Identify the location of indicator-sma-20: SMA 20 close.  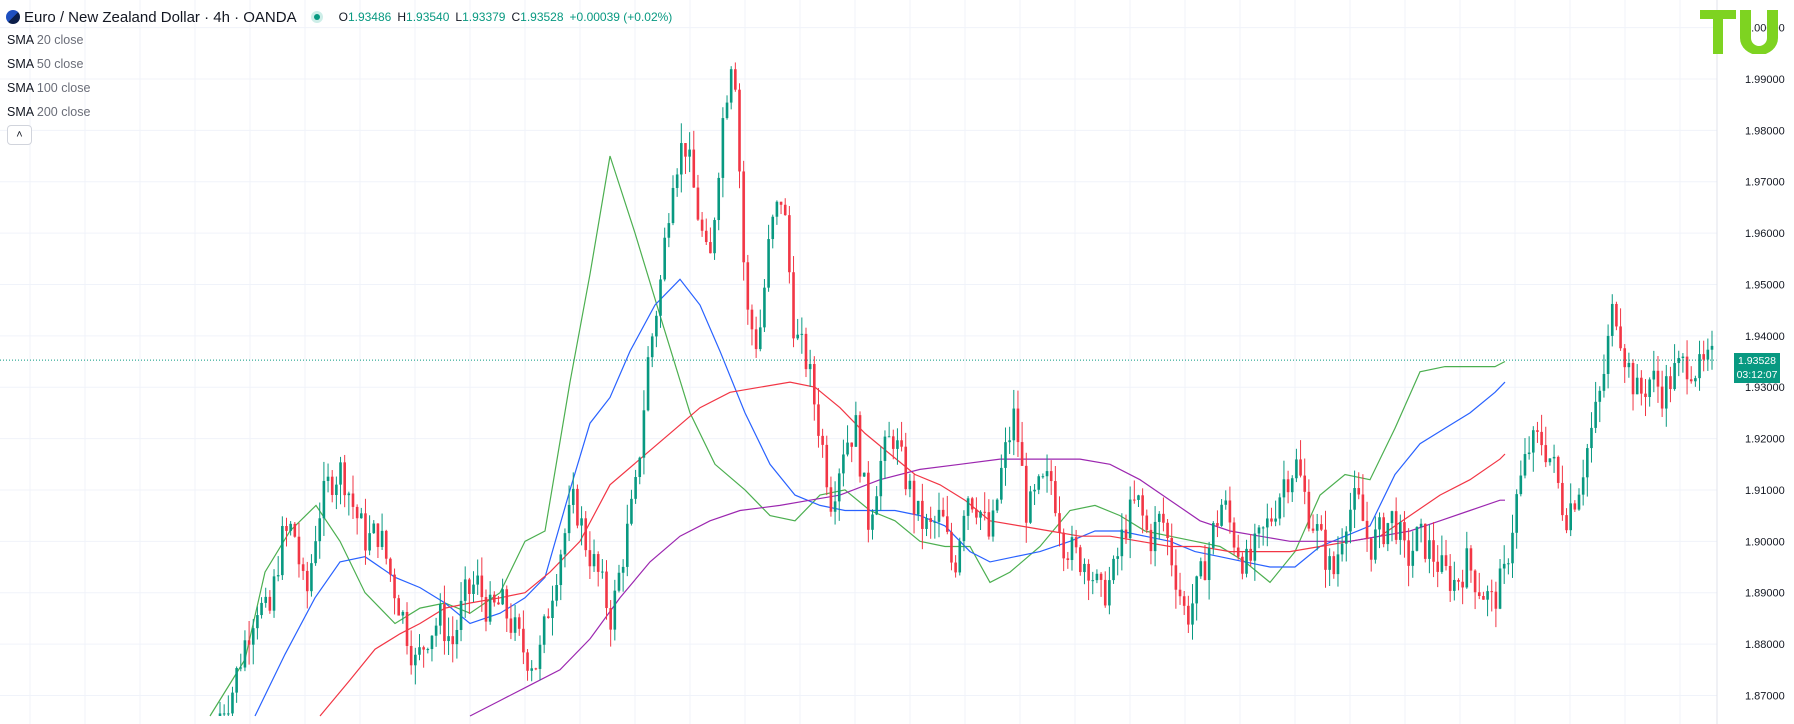
(45, 40).